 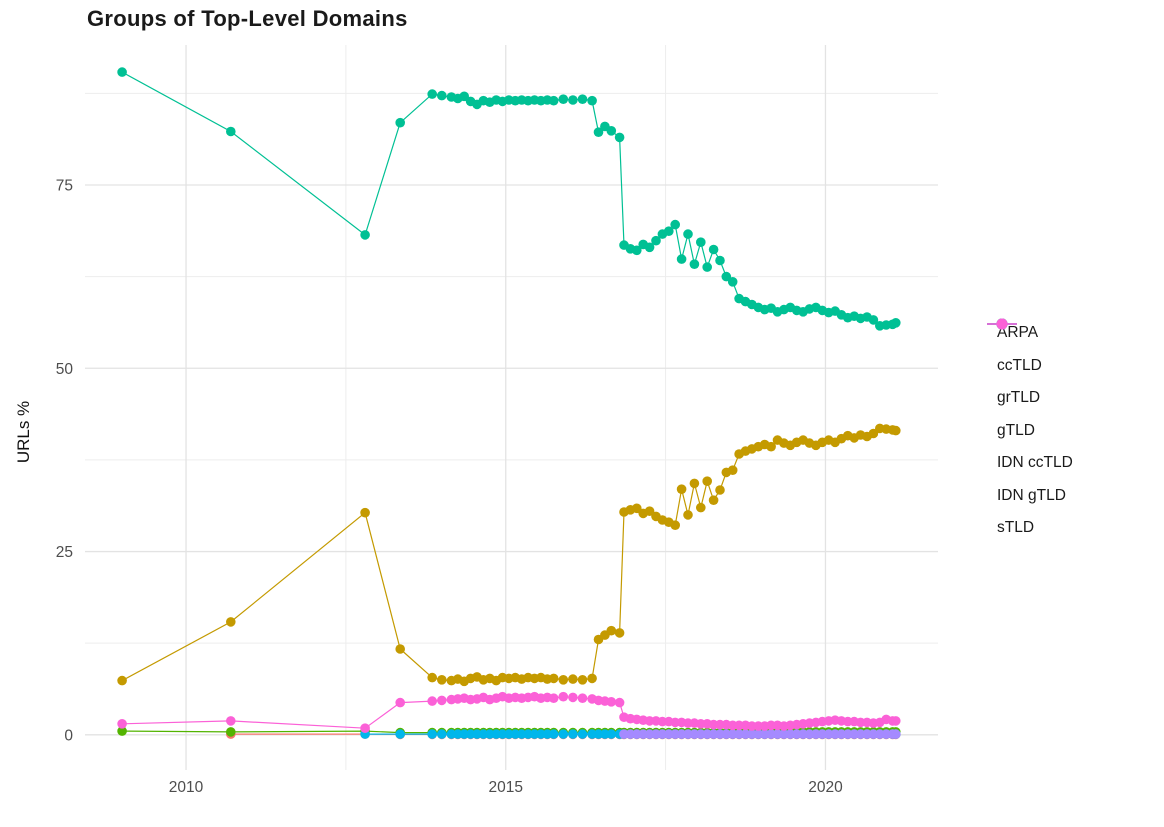 I want to click on legend: ARPA ccTLD grTLD gTLD IDN ccTLD IDN gTLD sTLD, so click(x=1029, y=431).